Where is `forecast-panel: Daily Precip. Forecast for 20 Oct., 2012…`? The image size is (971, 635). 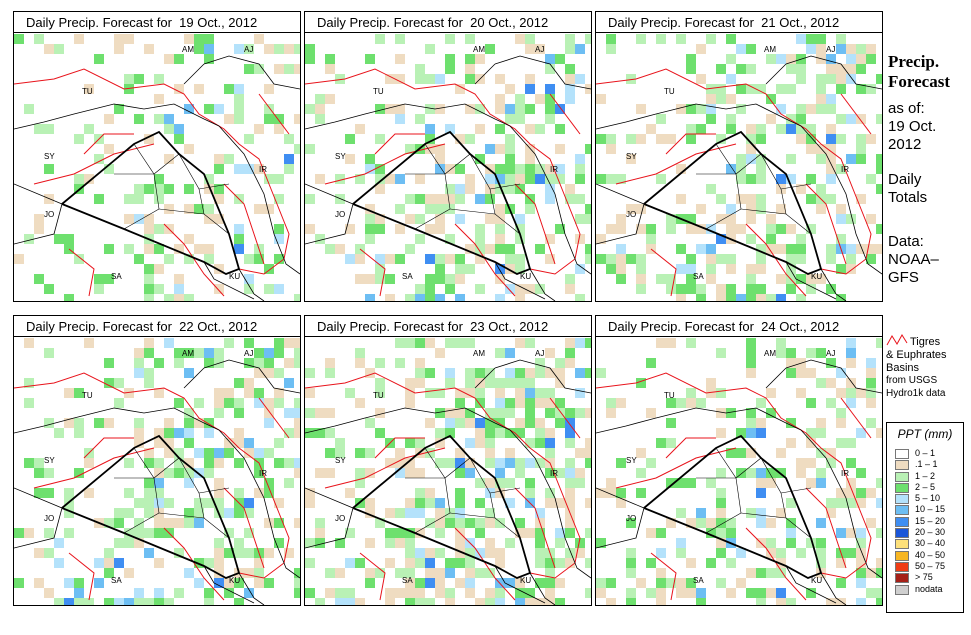 forecast-panel: Daily Precip. Forecast for 20 Oct., 2012… is located at coordinates (448, 156).